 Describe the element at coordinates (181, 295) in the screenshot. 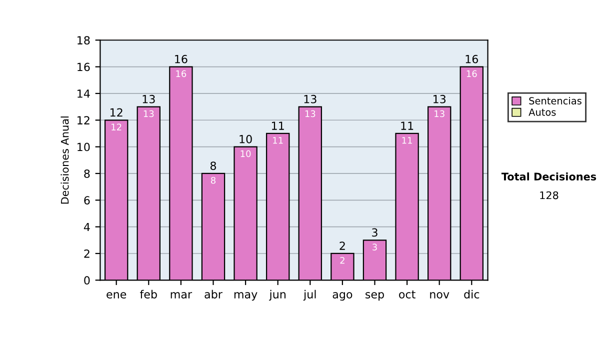

I see `x-tick-label: mar` at that location.